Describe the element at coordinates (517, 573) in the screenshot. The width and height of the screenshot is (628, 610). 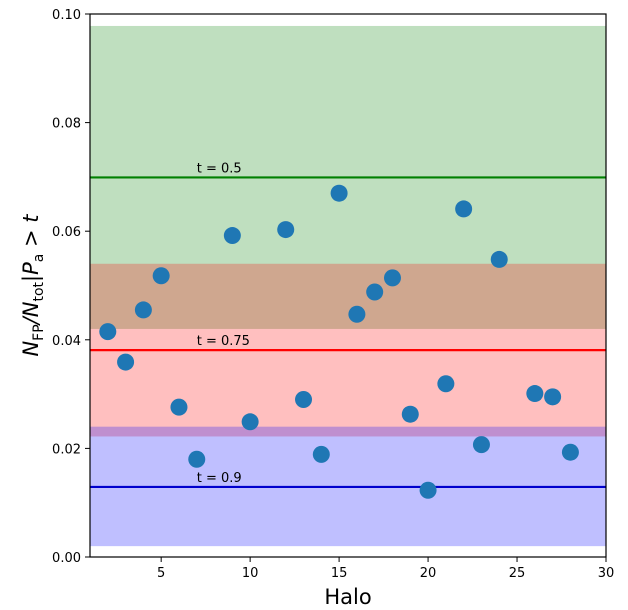
I see `x-tick-label: 25` at that location.